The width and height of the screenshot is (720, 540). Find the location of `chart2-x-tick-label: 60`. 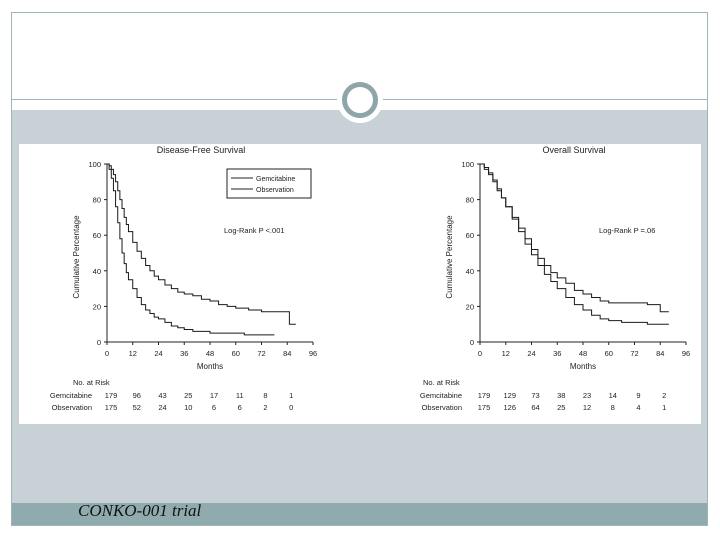

chart2-x-tick-label: 60 is located at coordinates (609, 353).